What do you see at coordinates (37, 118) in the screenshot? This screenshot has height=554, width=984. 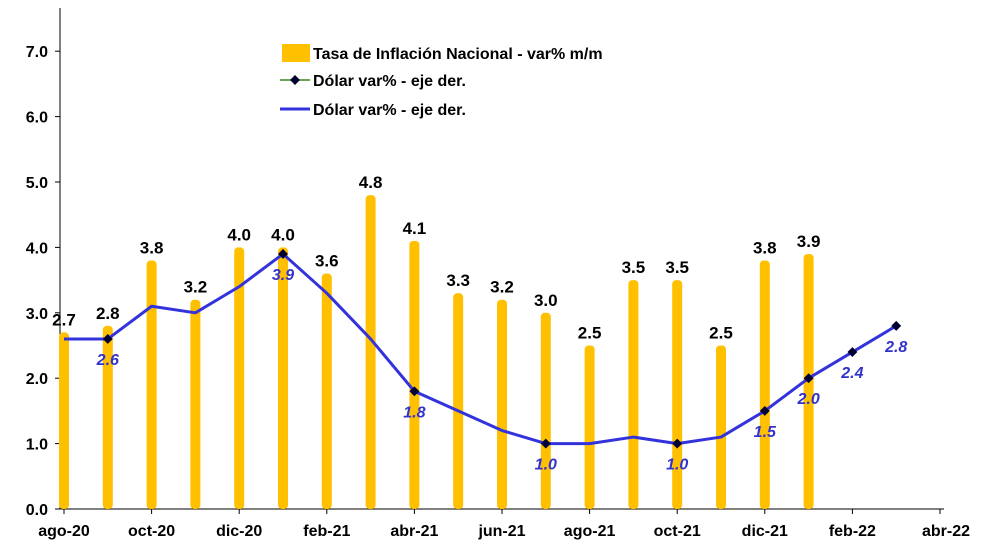 I see `y-tick-label: 6.0` at bounding box center [37, 118].